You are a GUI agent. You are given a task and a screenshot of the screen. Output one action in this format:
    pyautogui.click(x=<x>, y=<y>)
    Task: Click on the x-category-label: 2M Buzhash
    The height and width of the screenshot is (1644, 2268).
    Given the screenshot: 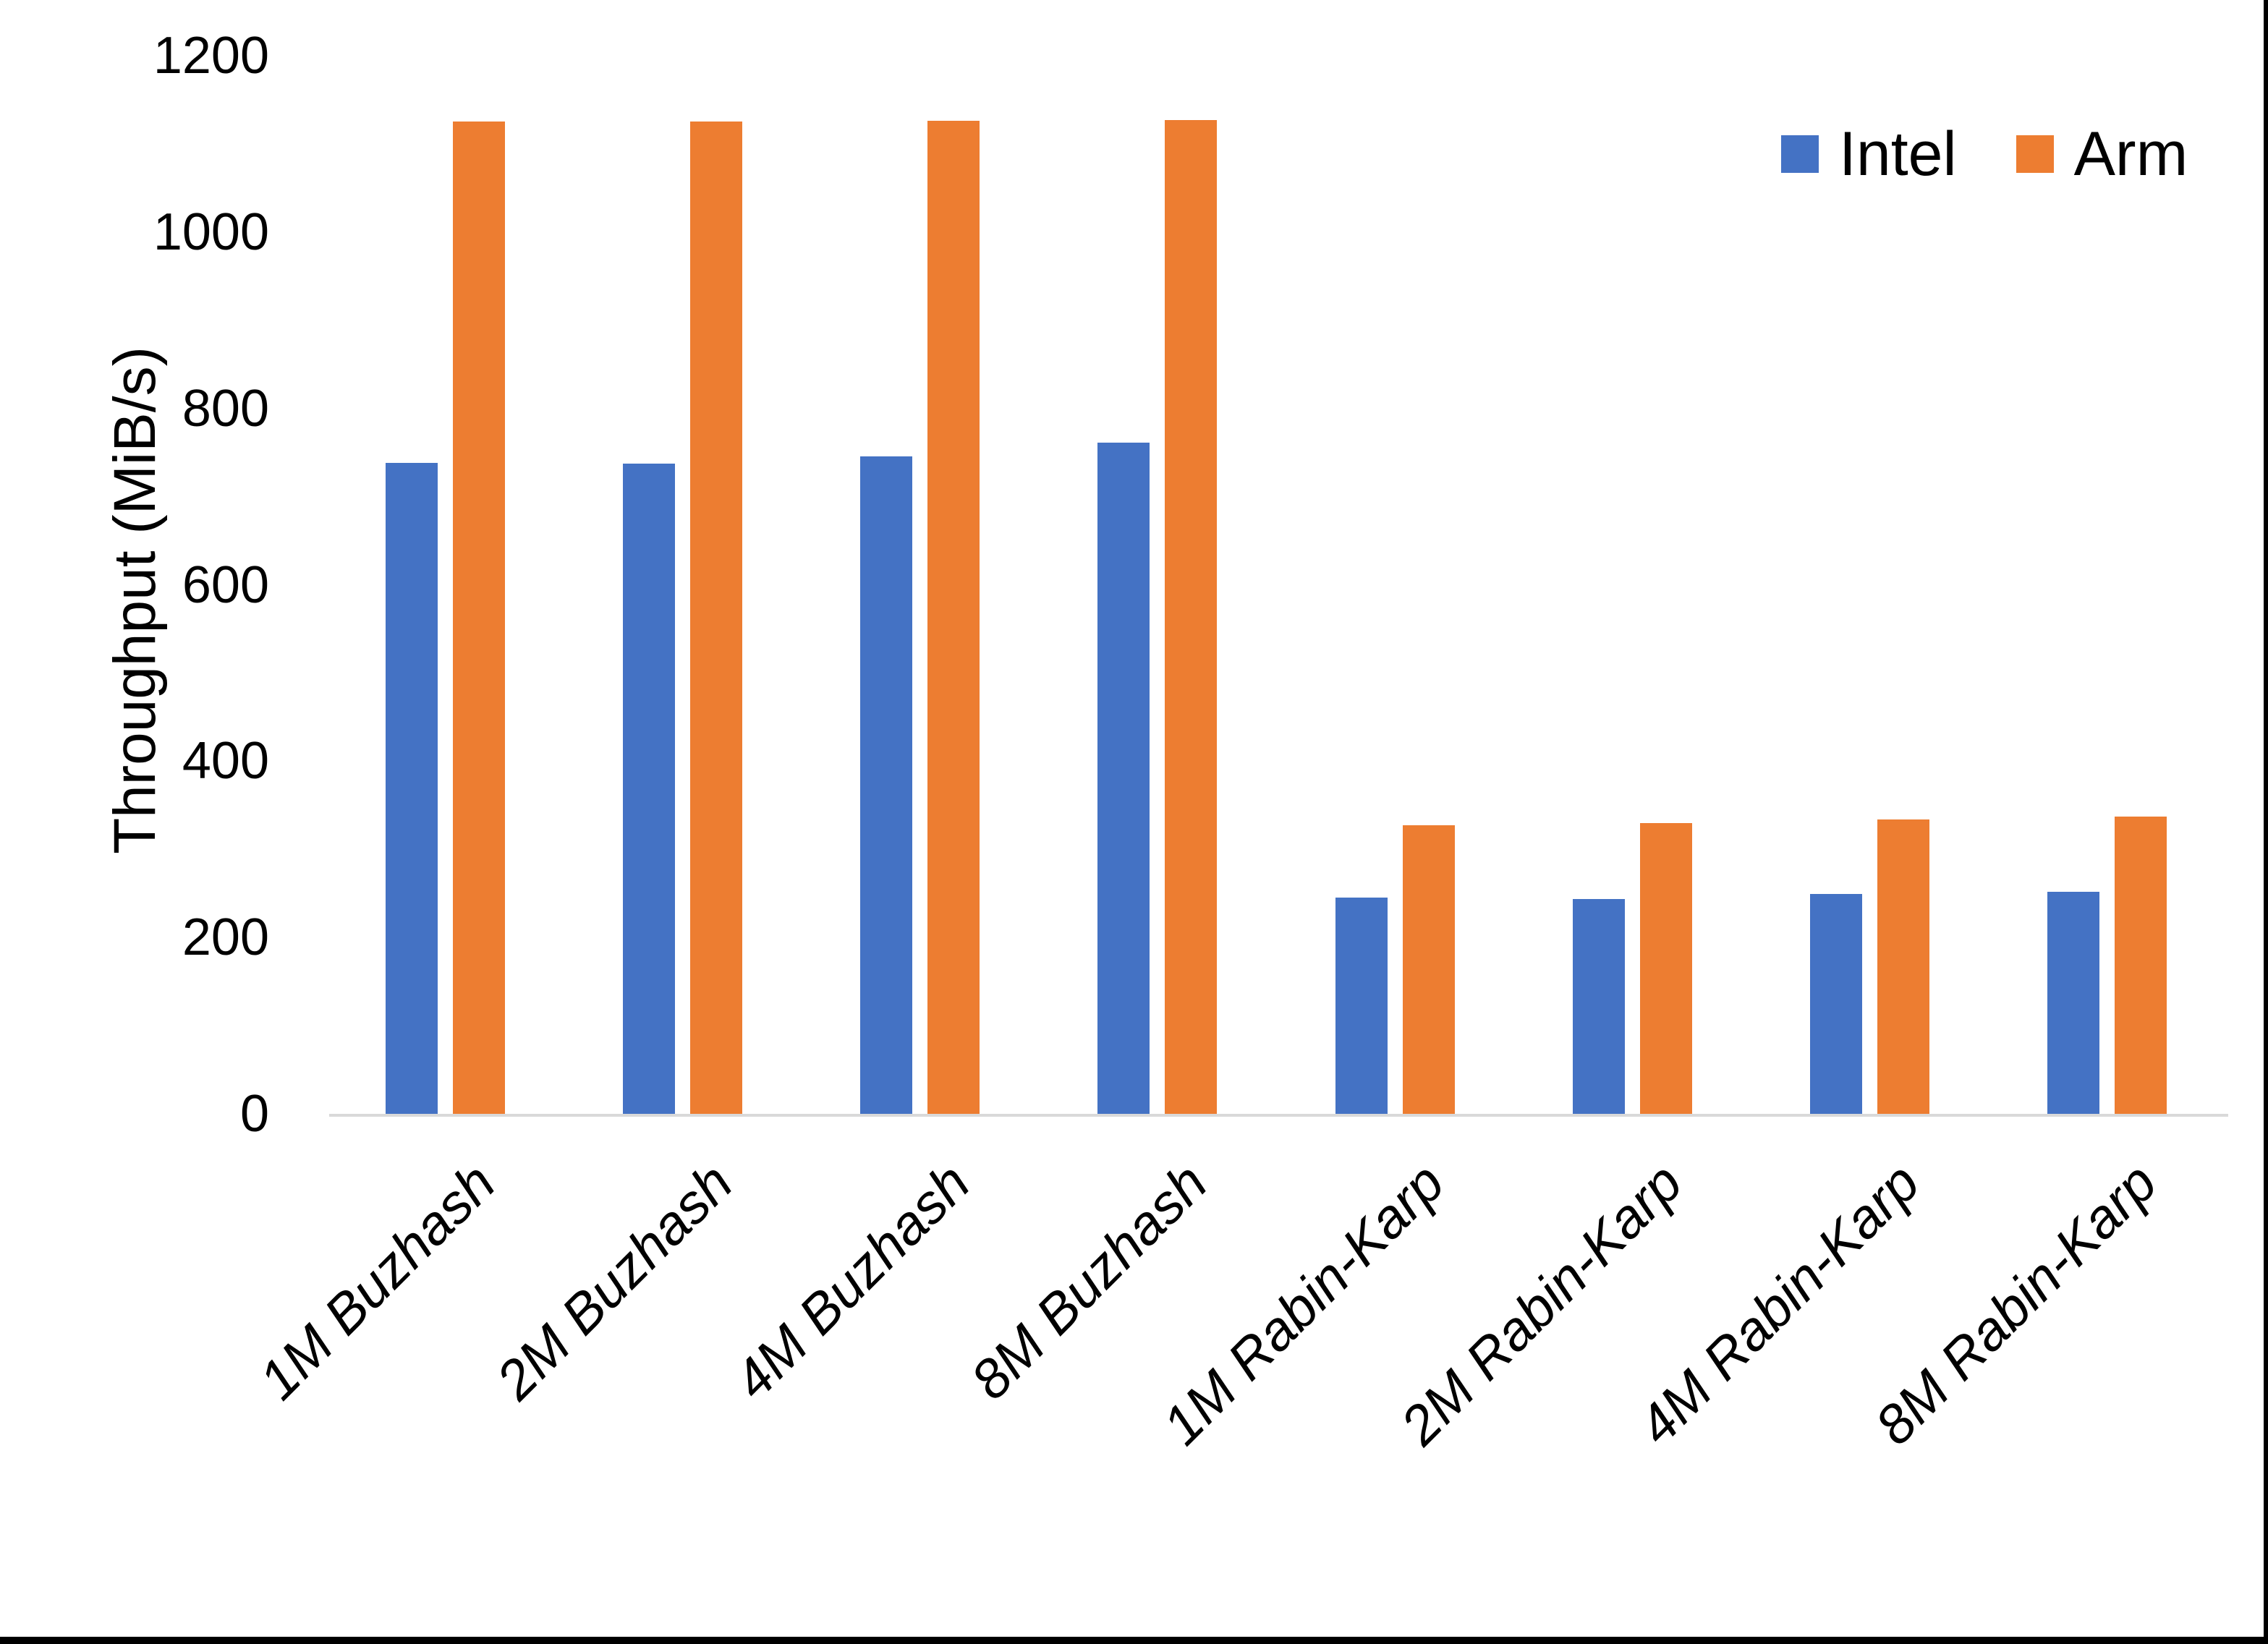 What is the action you would take?
    pyautogui.click(x=614, y=1281)
    